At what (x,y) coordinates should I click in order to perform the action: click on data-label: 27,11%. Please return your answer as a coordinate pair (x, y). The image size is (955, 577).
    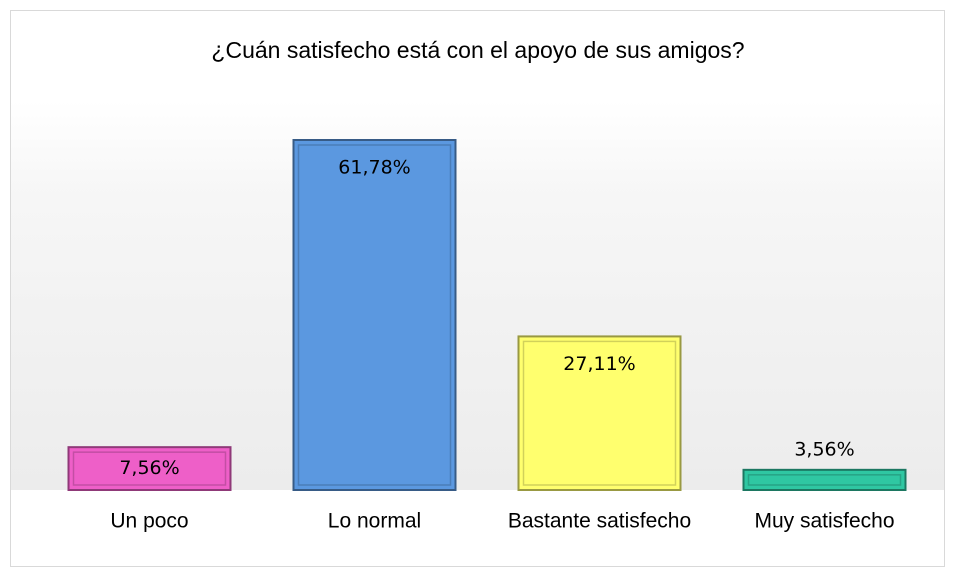
    Looking at the image, I should click on (599, 364).